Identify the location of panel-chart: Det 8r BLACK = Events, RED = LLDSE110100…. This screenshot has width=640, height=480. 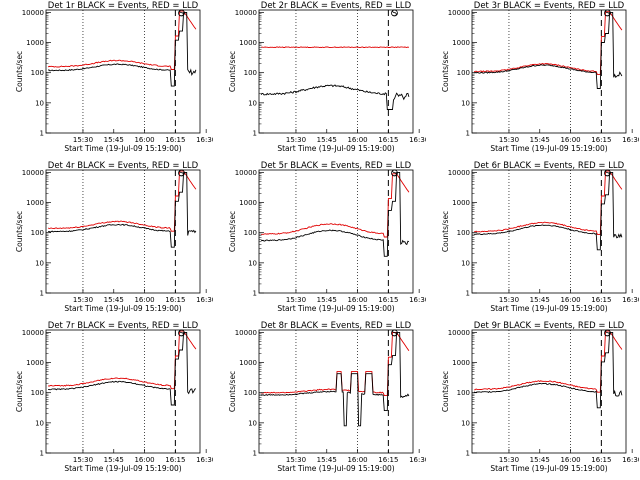
(327, 397).